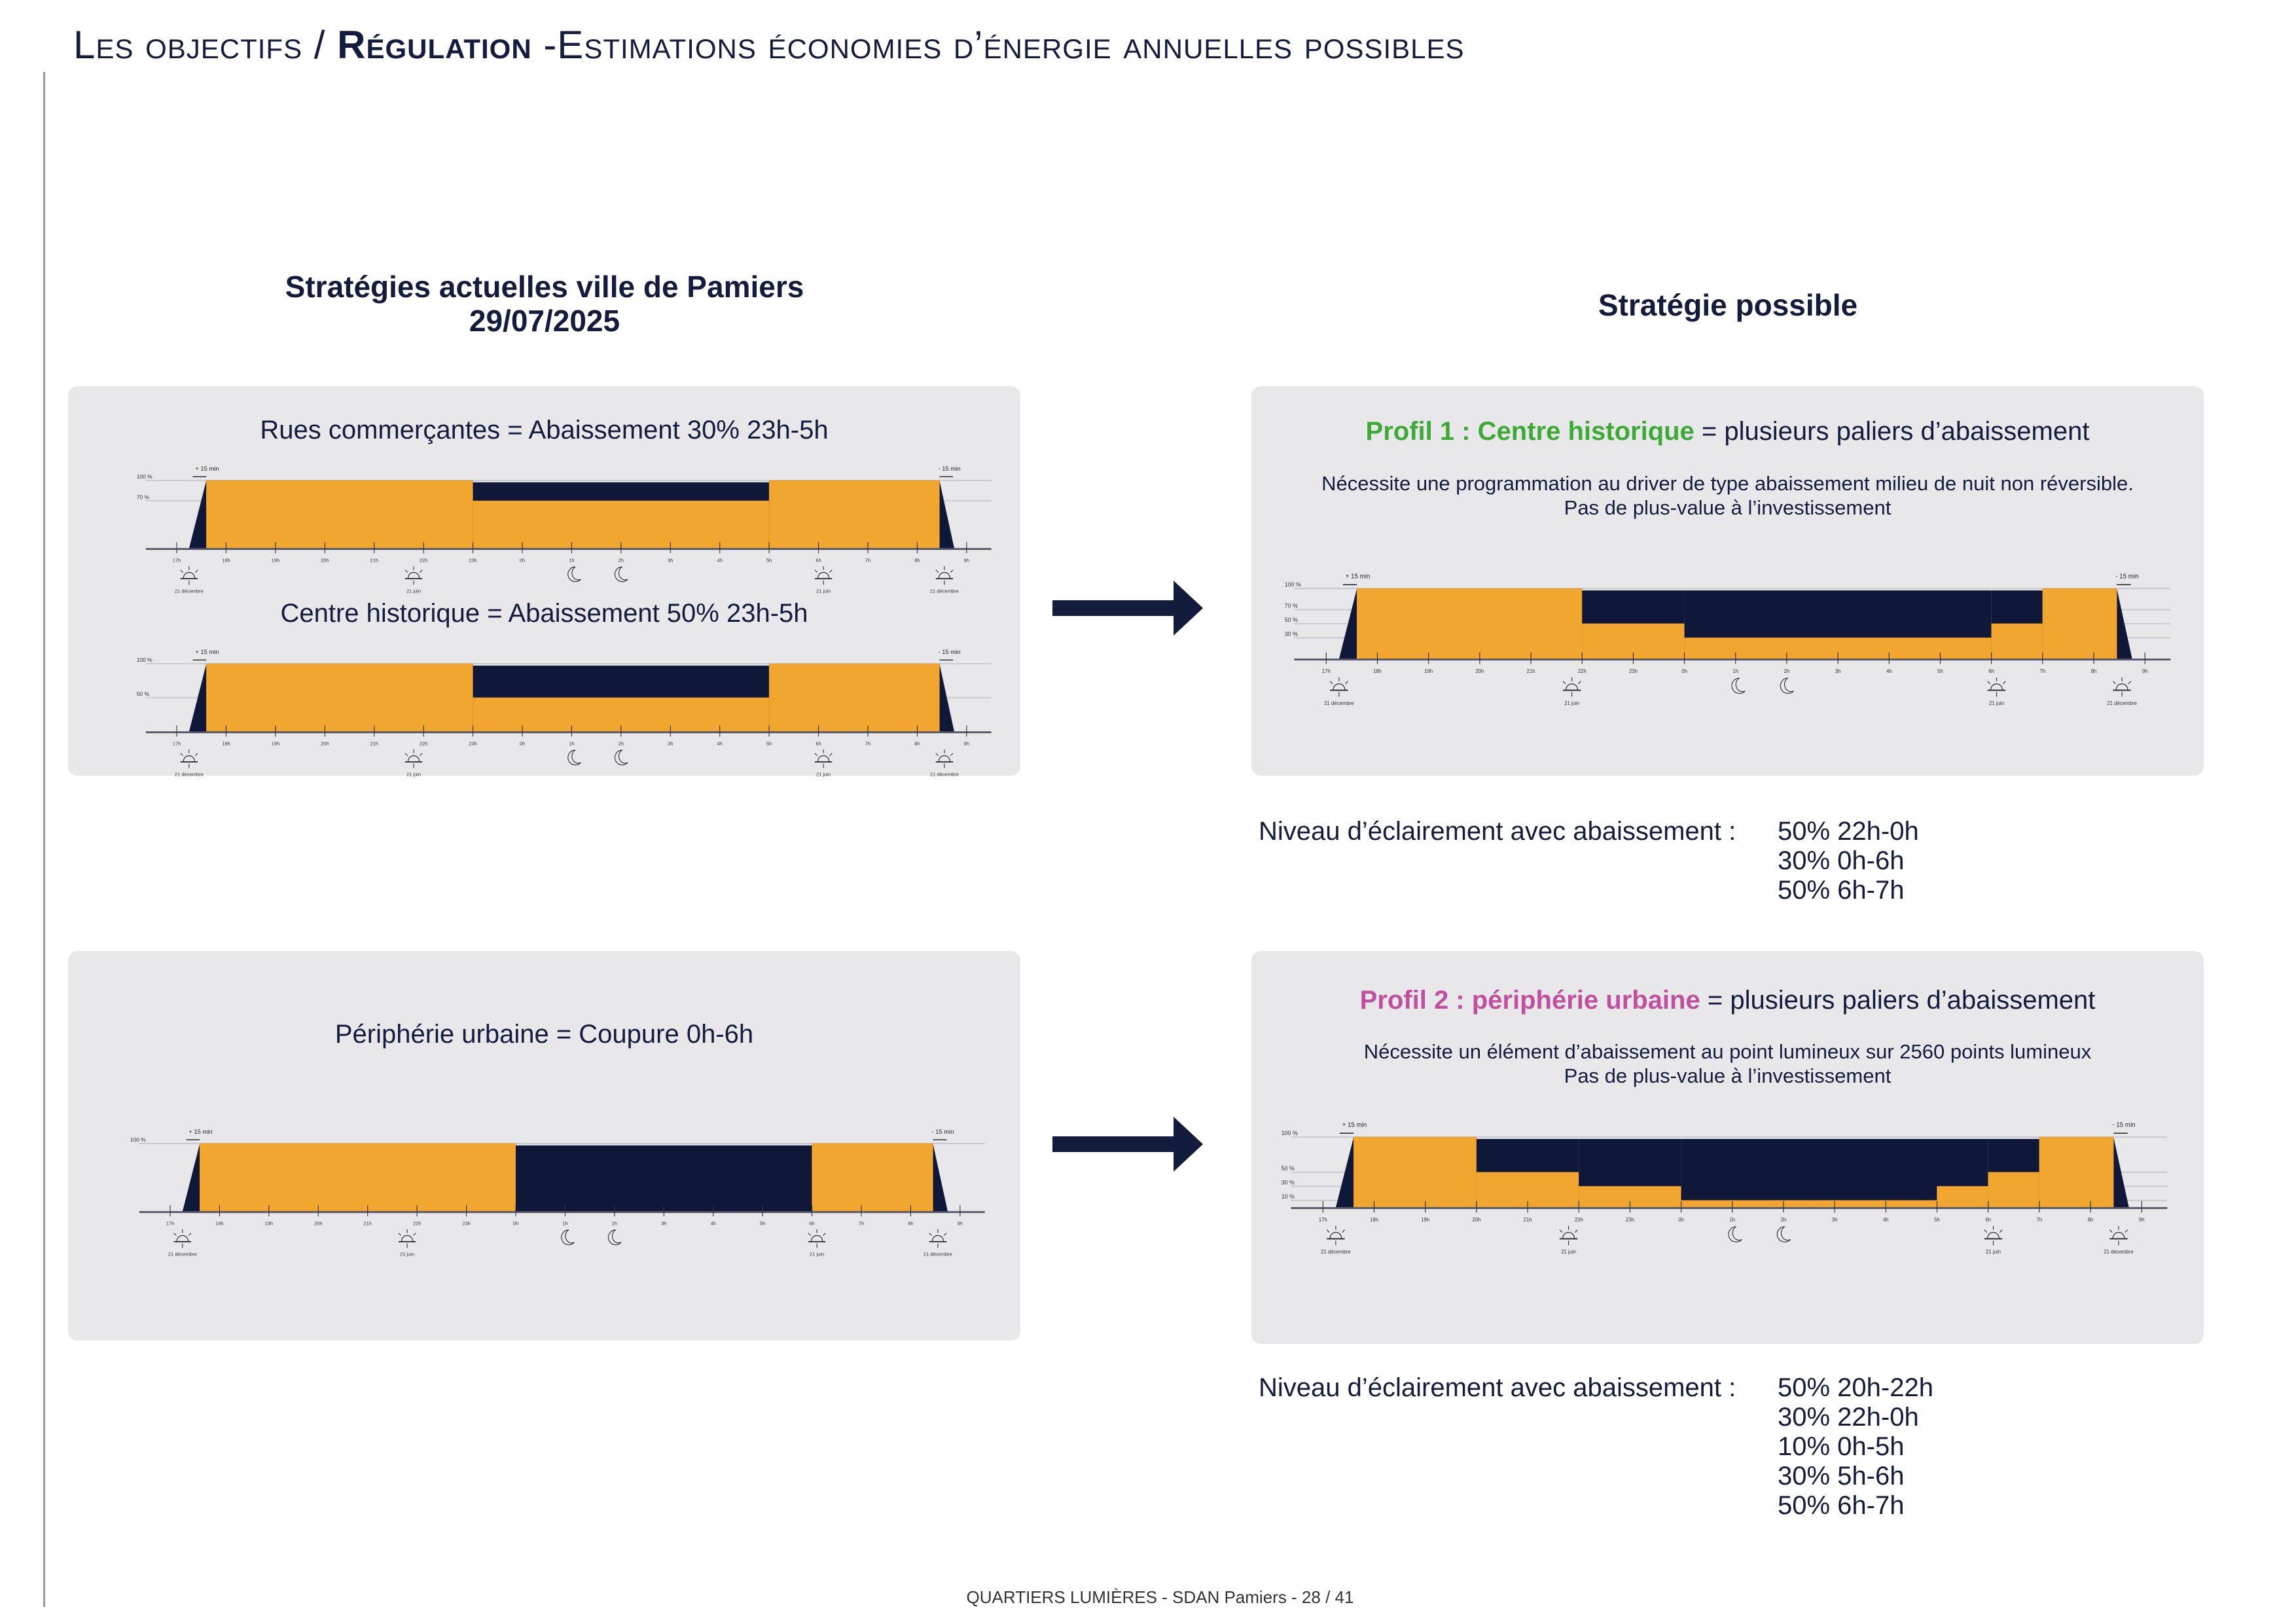 The image size is (2296, 1624). Describe the element at coordinates (1288, 1182) in the screenshot. I see `y-tick-label: 30 %` at that location.